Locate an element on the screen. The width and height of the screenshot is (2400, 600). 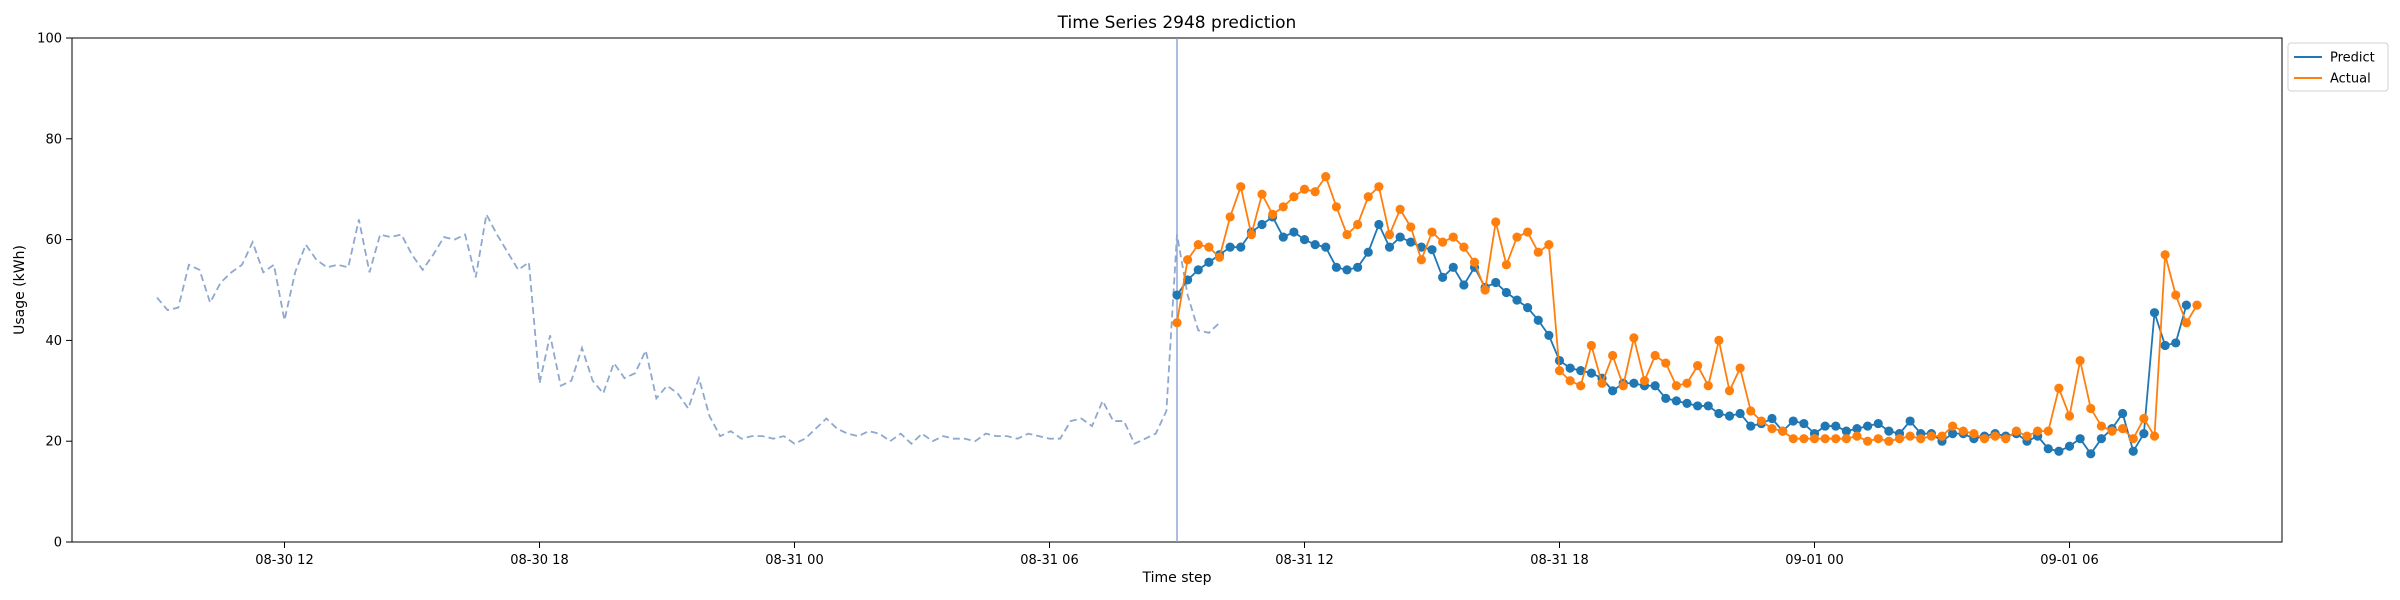
x-tick-label: 08-31 06 is located at coordinates (1049, 560).